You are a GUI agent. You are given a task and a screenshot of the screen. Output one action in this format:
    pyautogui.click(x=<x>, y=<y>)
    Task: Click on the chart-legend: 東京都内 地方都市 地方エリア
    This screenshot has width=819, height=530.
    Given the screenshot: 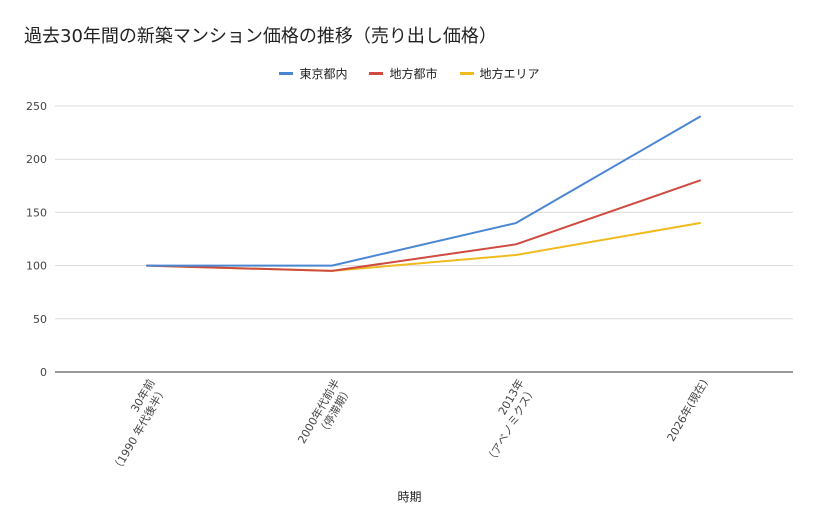 What is the action you would take?
    pyautogui.click(x=409, y=73)
    